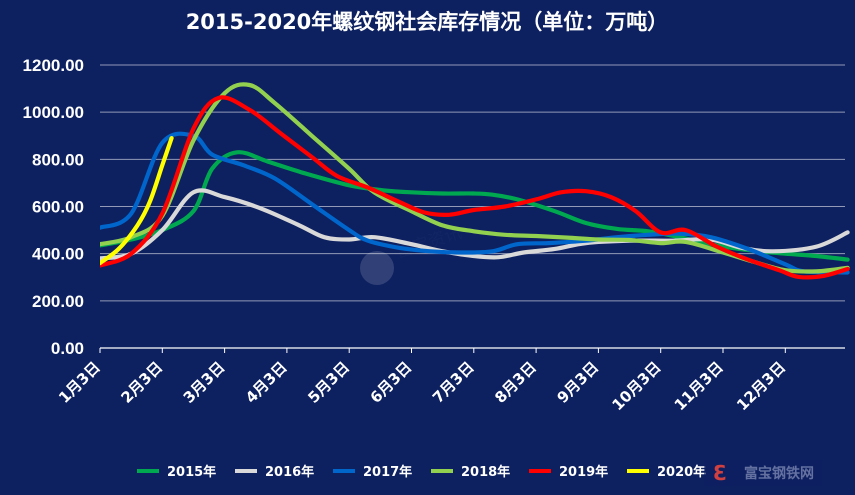 This screenshot has width=855, height=495. I want to click on legend-label: 2015年, so click(191, 472).